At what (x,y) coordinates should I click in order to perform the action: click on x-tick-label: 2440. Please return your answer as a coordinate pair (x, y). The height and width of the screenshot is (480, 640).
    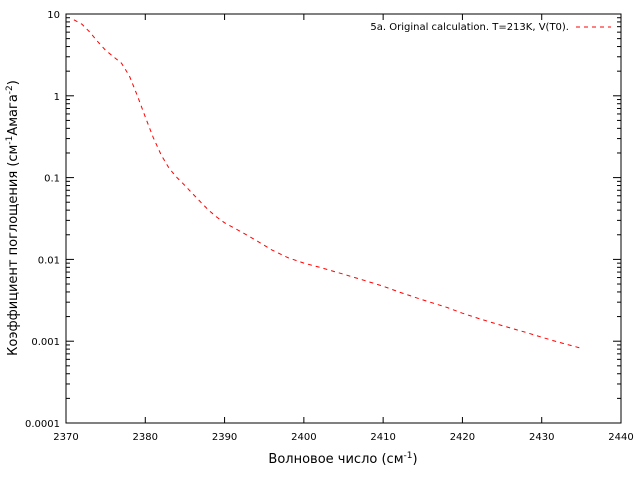
    Looking at the image, I should click on (620, 437).